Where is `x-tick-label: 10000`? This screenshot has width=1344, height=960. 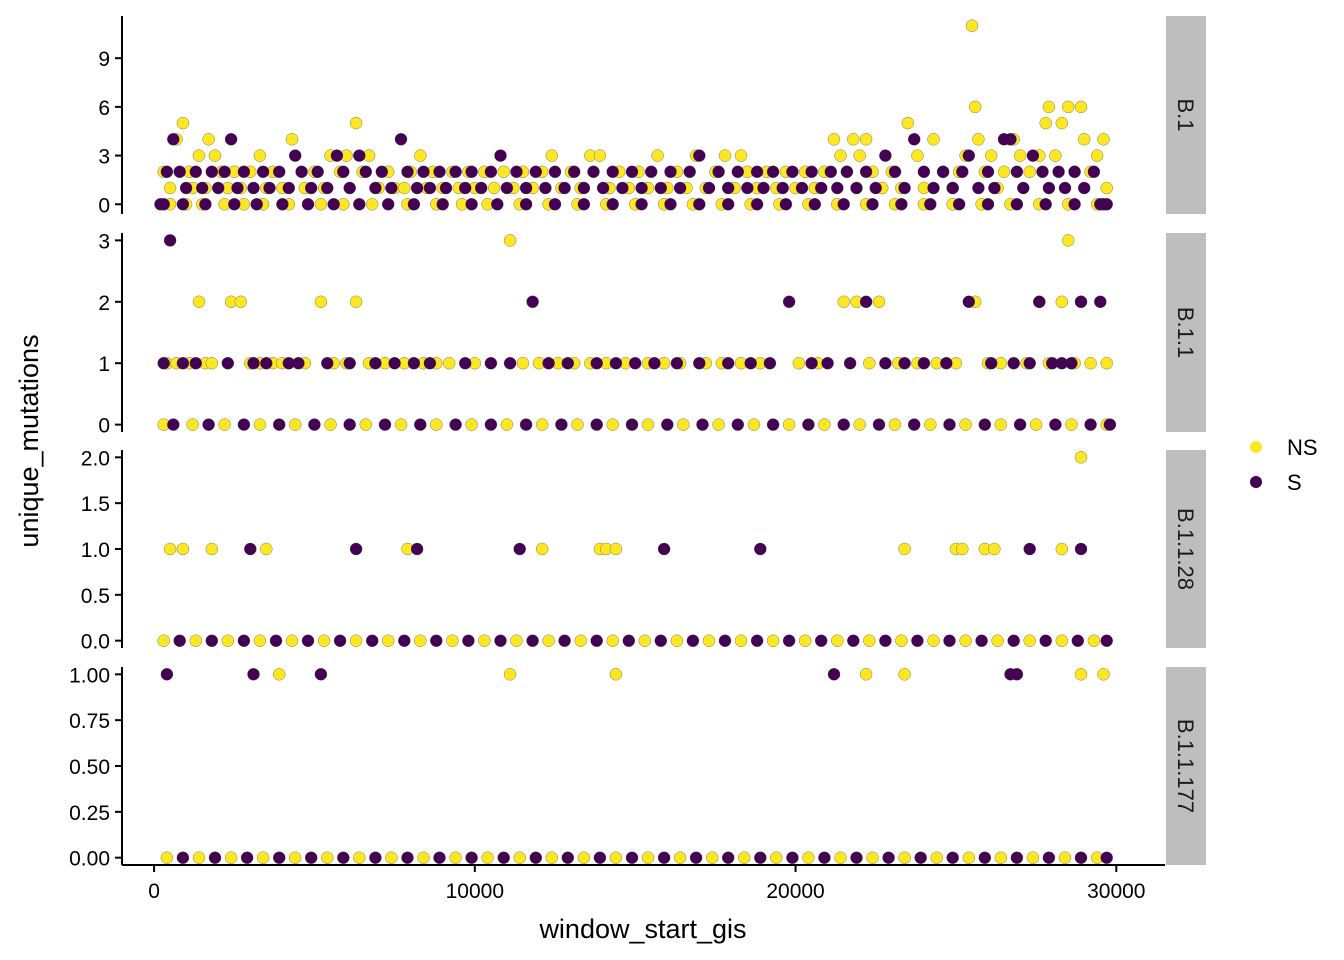
x-tick-label: 10000 is located at coordinates (475, 891).